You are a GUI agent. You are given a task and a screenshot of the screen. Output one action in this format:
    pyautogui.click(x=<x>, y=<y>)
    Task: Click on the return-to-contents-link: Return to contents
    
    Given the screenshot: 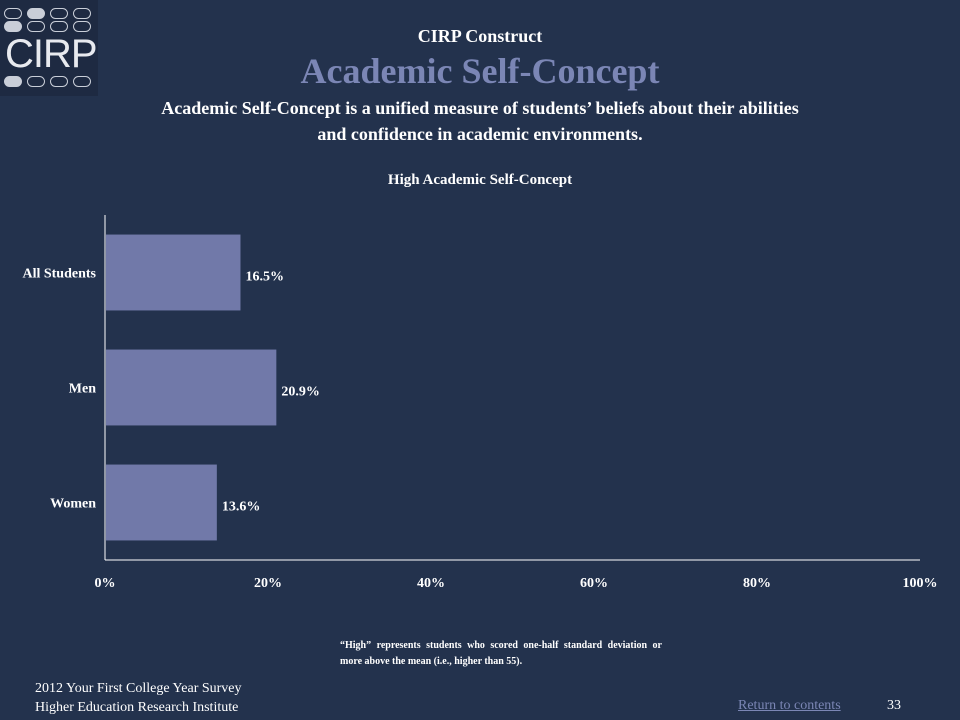 What is the action you would take?
    pyautogui.click(x=789, y=705)
    